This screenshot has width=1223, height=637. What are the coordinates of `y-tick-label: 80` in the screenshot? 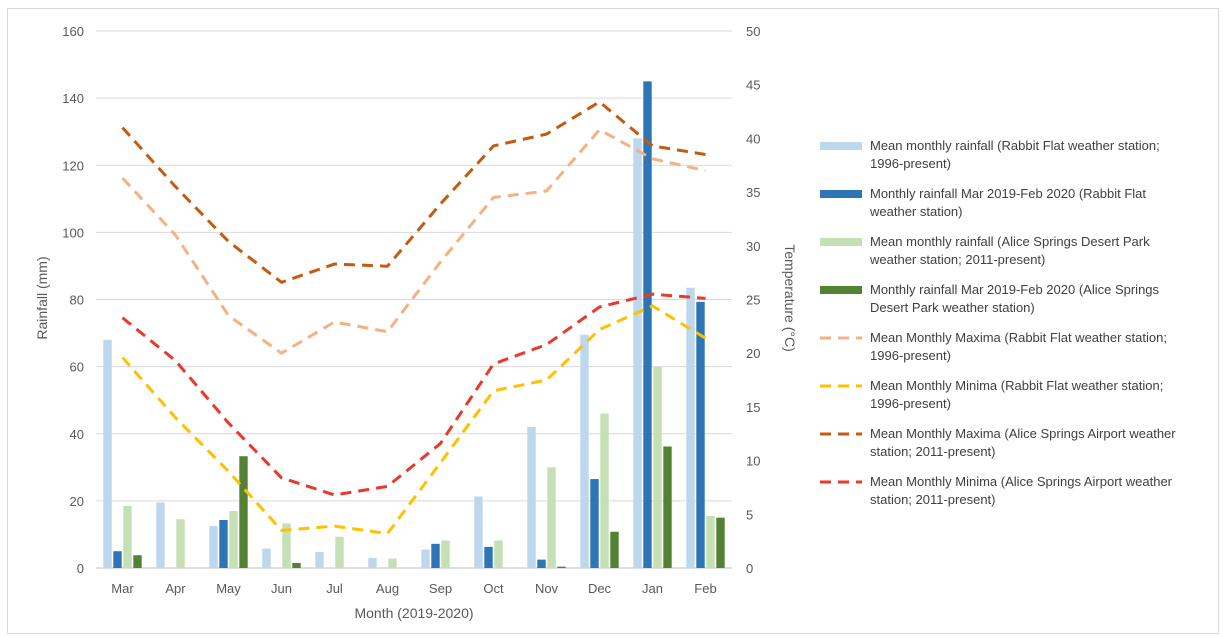 It's located at (77, 300).